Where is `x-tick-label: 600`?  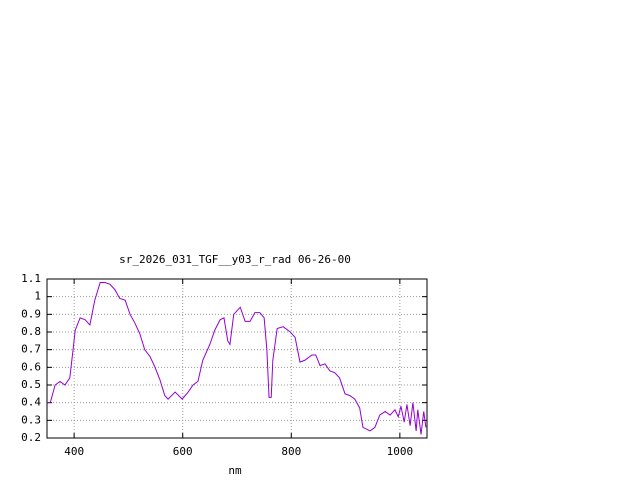 x-tick-label: 600 is located at coordinates (183, 451).